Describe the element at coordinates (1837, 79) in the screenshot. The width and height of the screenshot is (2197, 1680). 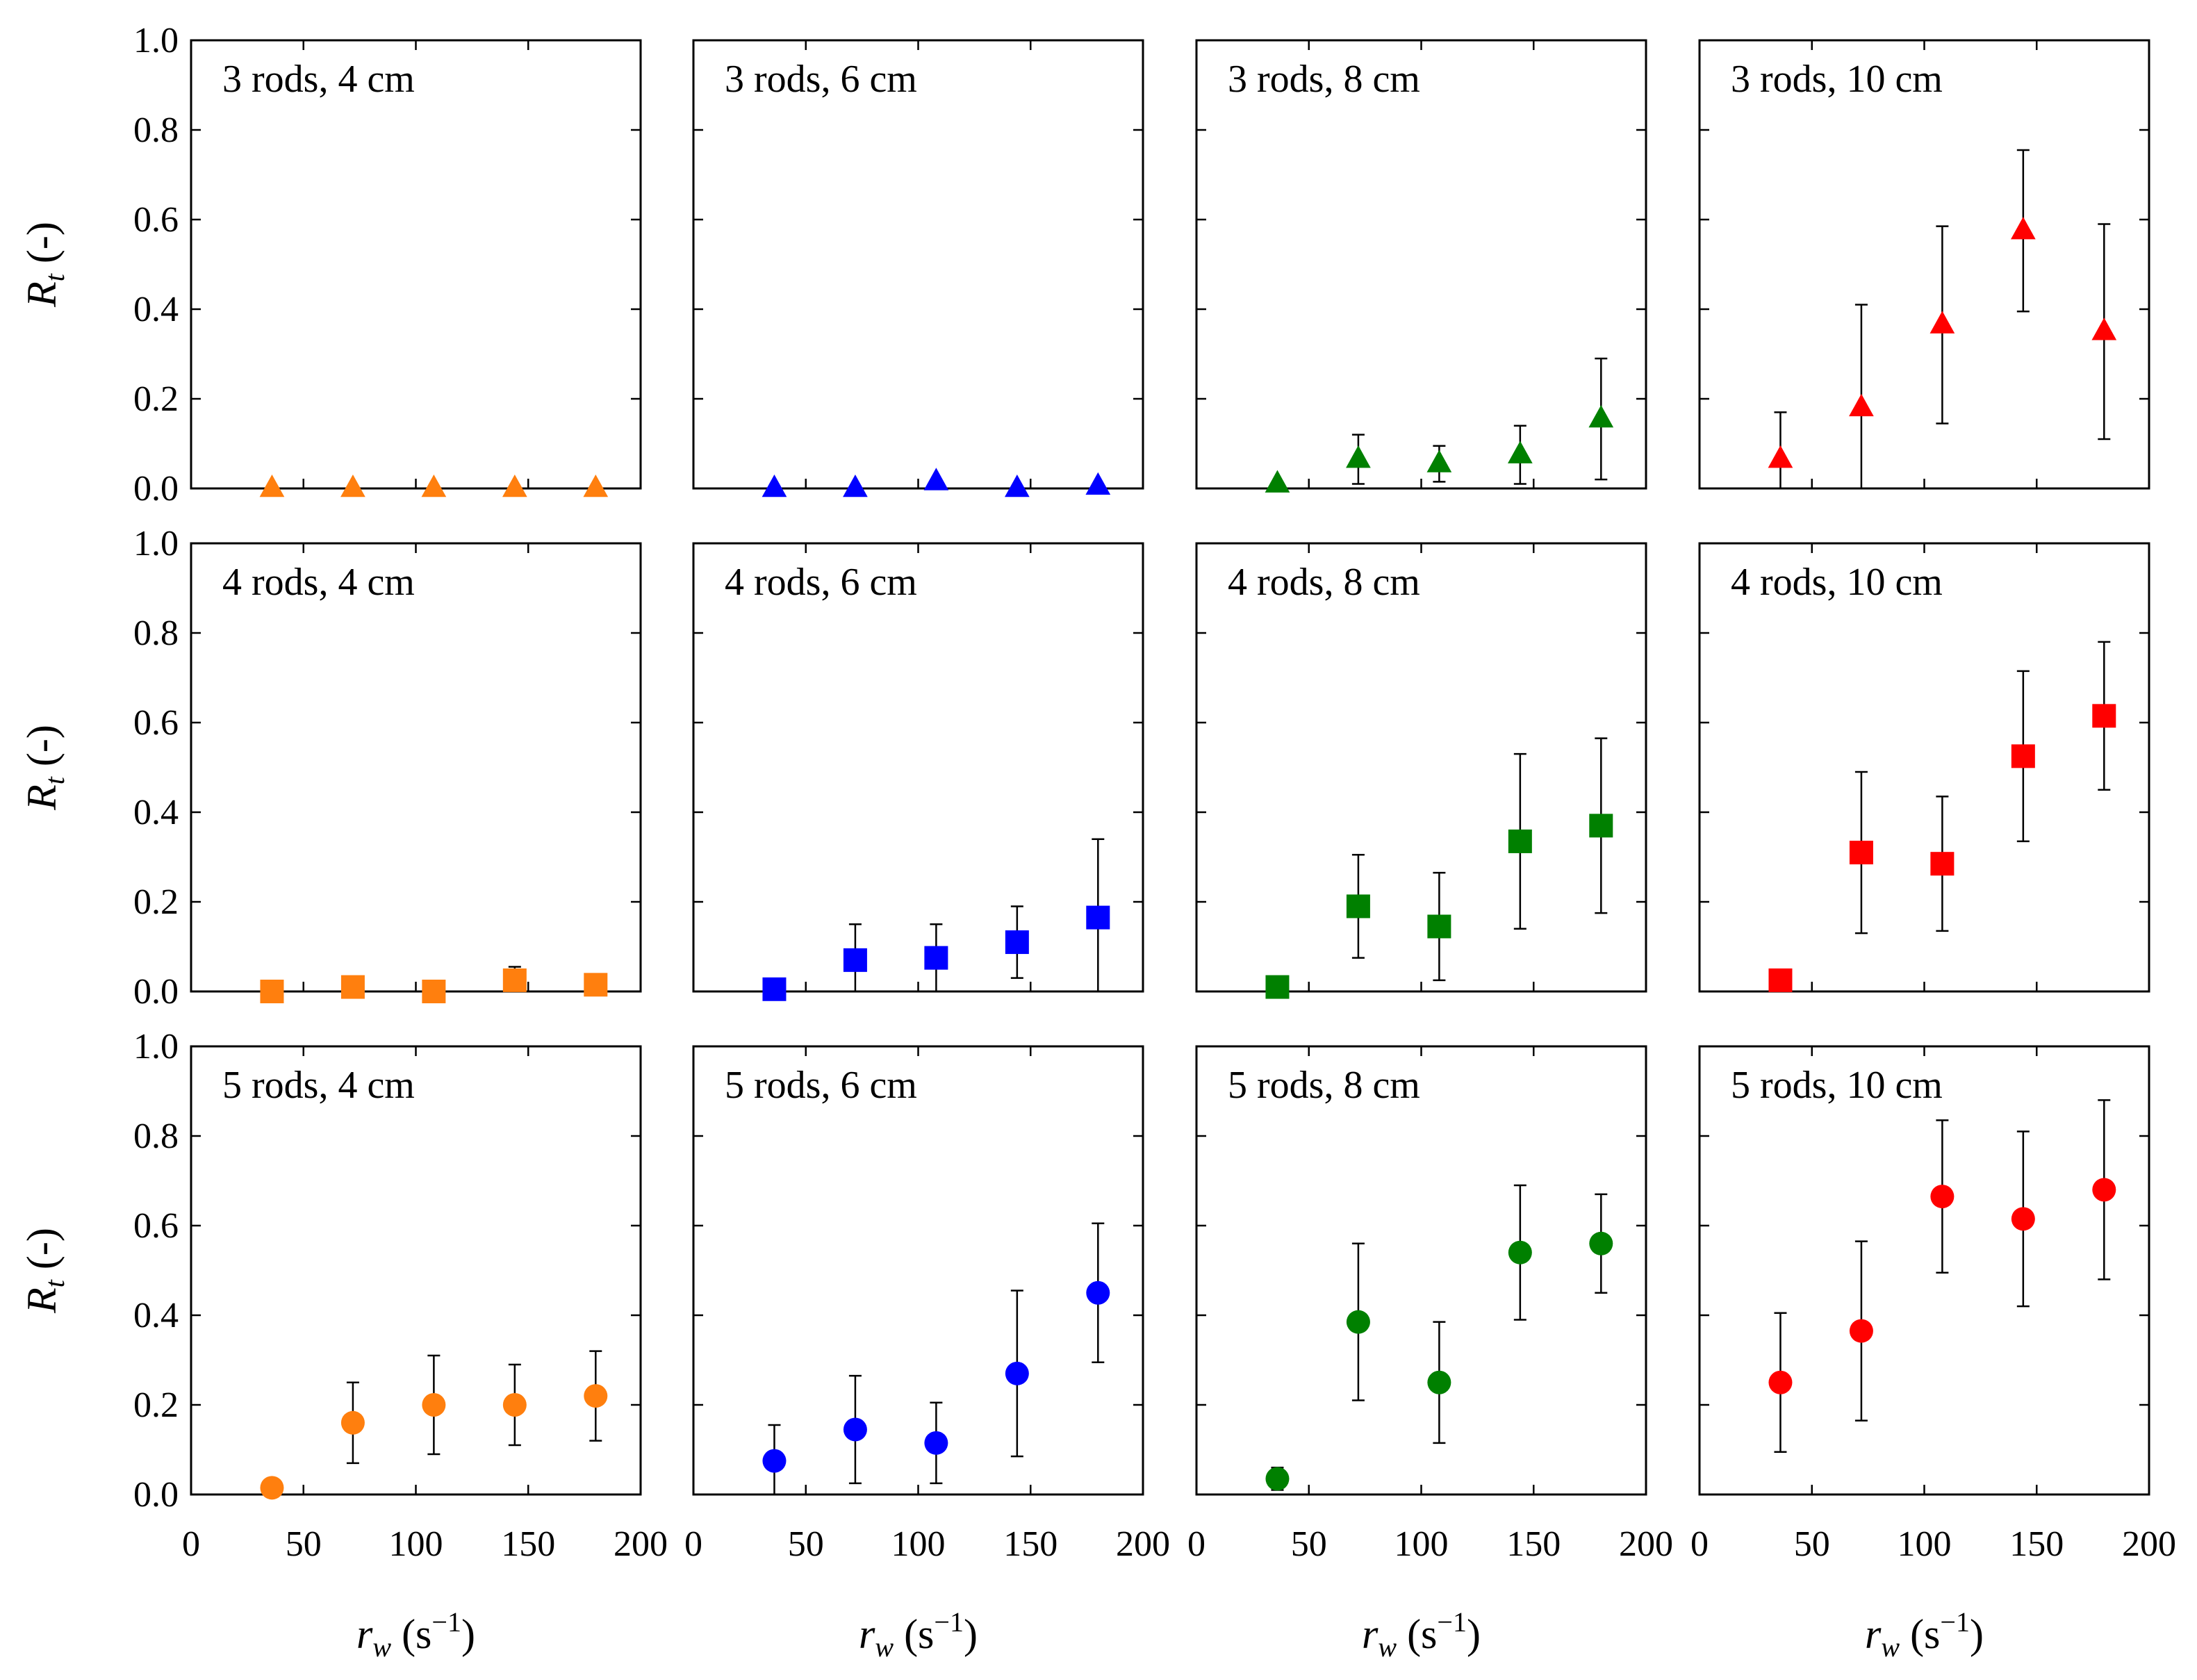
I see `panel-title: 3 rods, 10 cm` at that location.